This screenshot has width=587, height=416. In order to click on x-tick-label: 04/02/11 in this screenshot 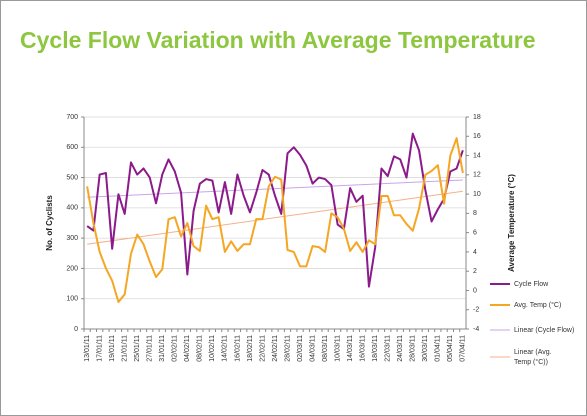, I will do `click(187, 348)`.